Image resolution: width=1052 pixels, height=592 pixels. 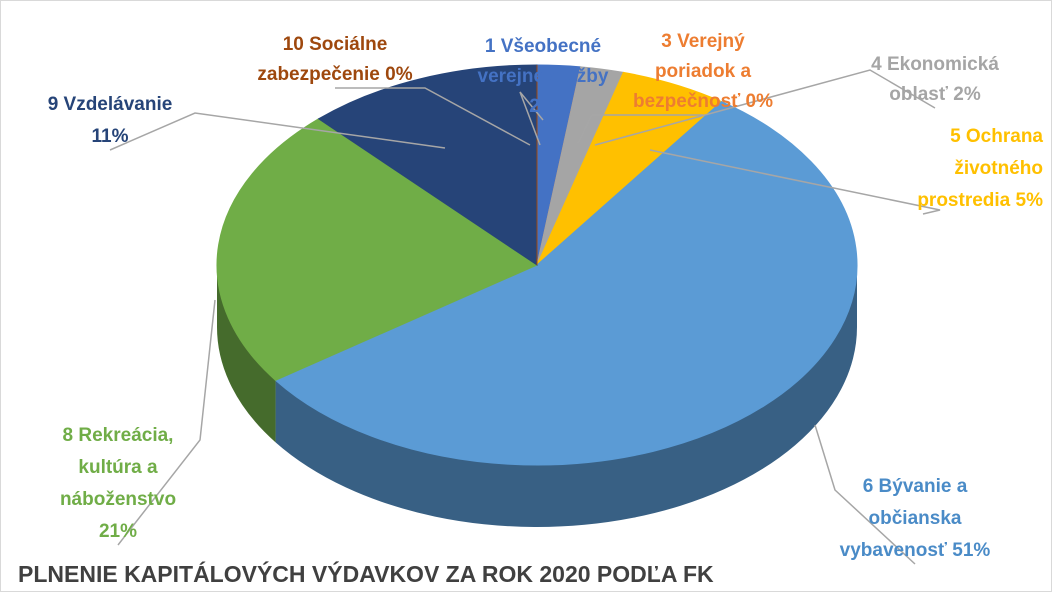 What do you see at coordinates (919, 94) in the screenshot?
I see `label-line: oblasť` at bounding box center [919, 94].